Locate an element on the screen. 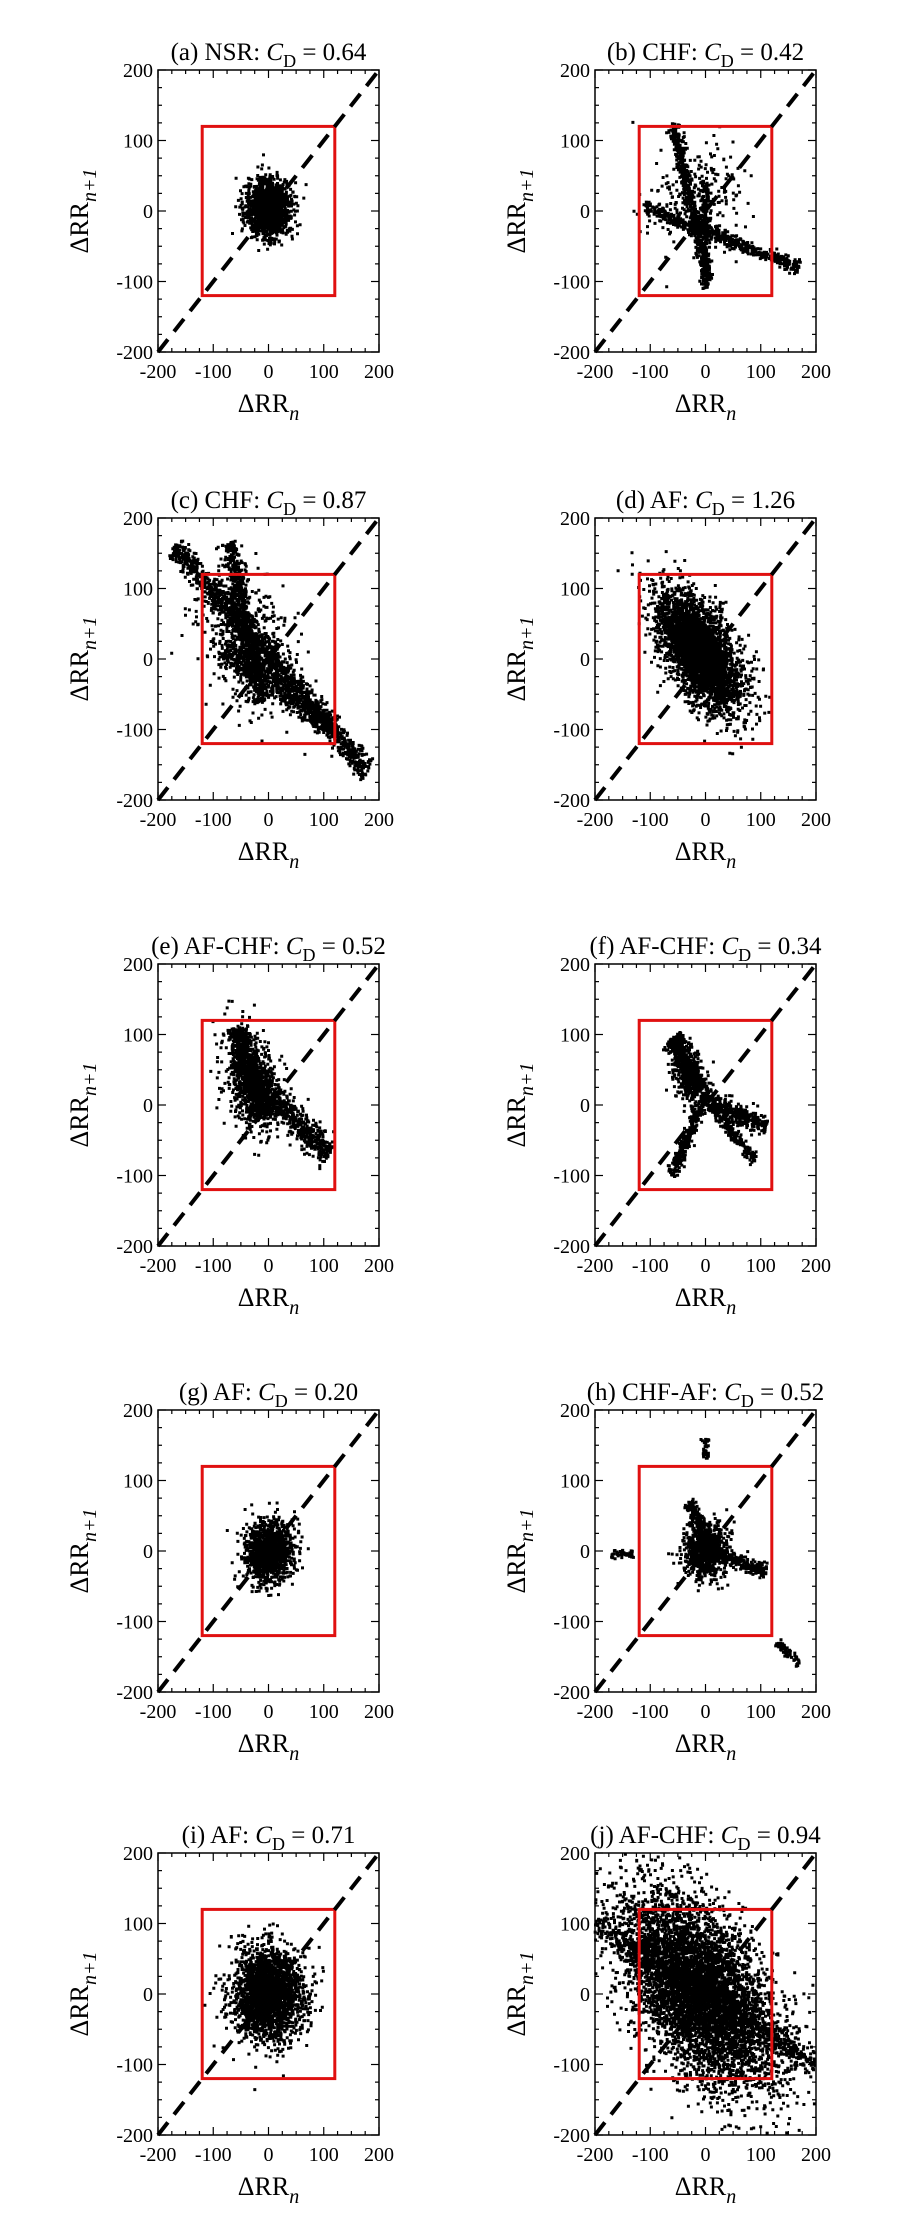 The width and height of the screenshot is (912, 2223). title-label: (g) AF: is located at coordinates (218, 1392).